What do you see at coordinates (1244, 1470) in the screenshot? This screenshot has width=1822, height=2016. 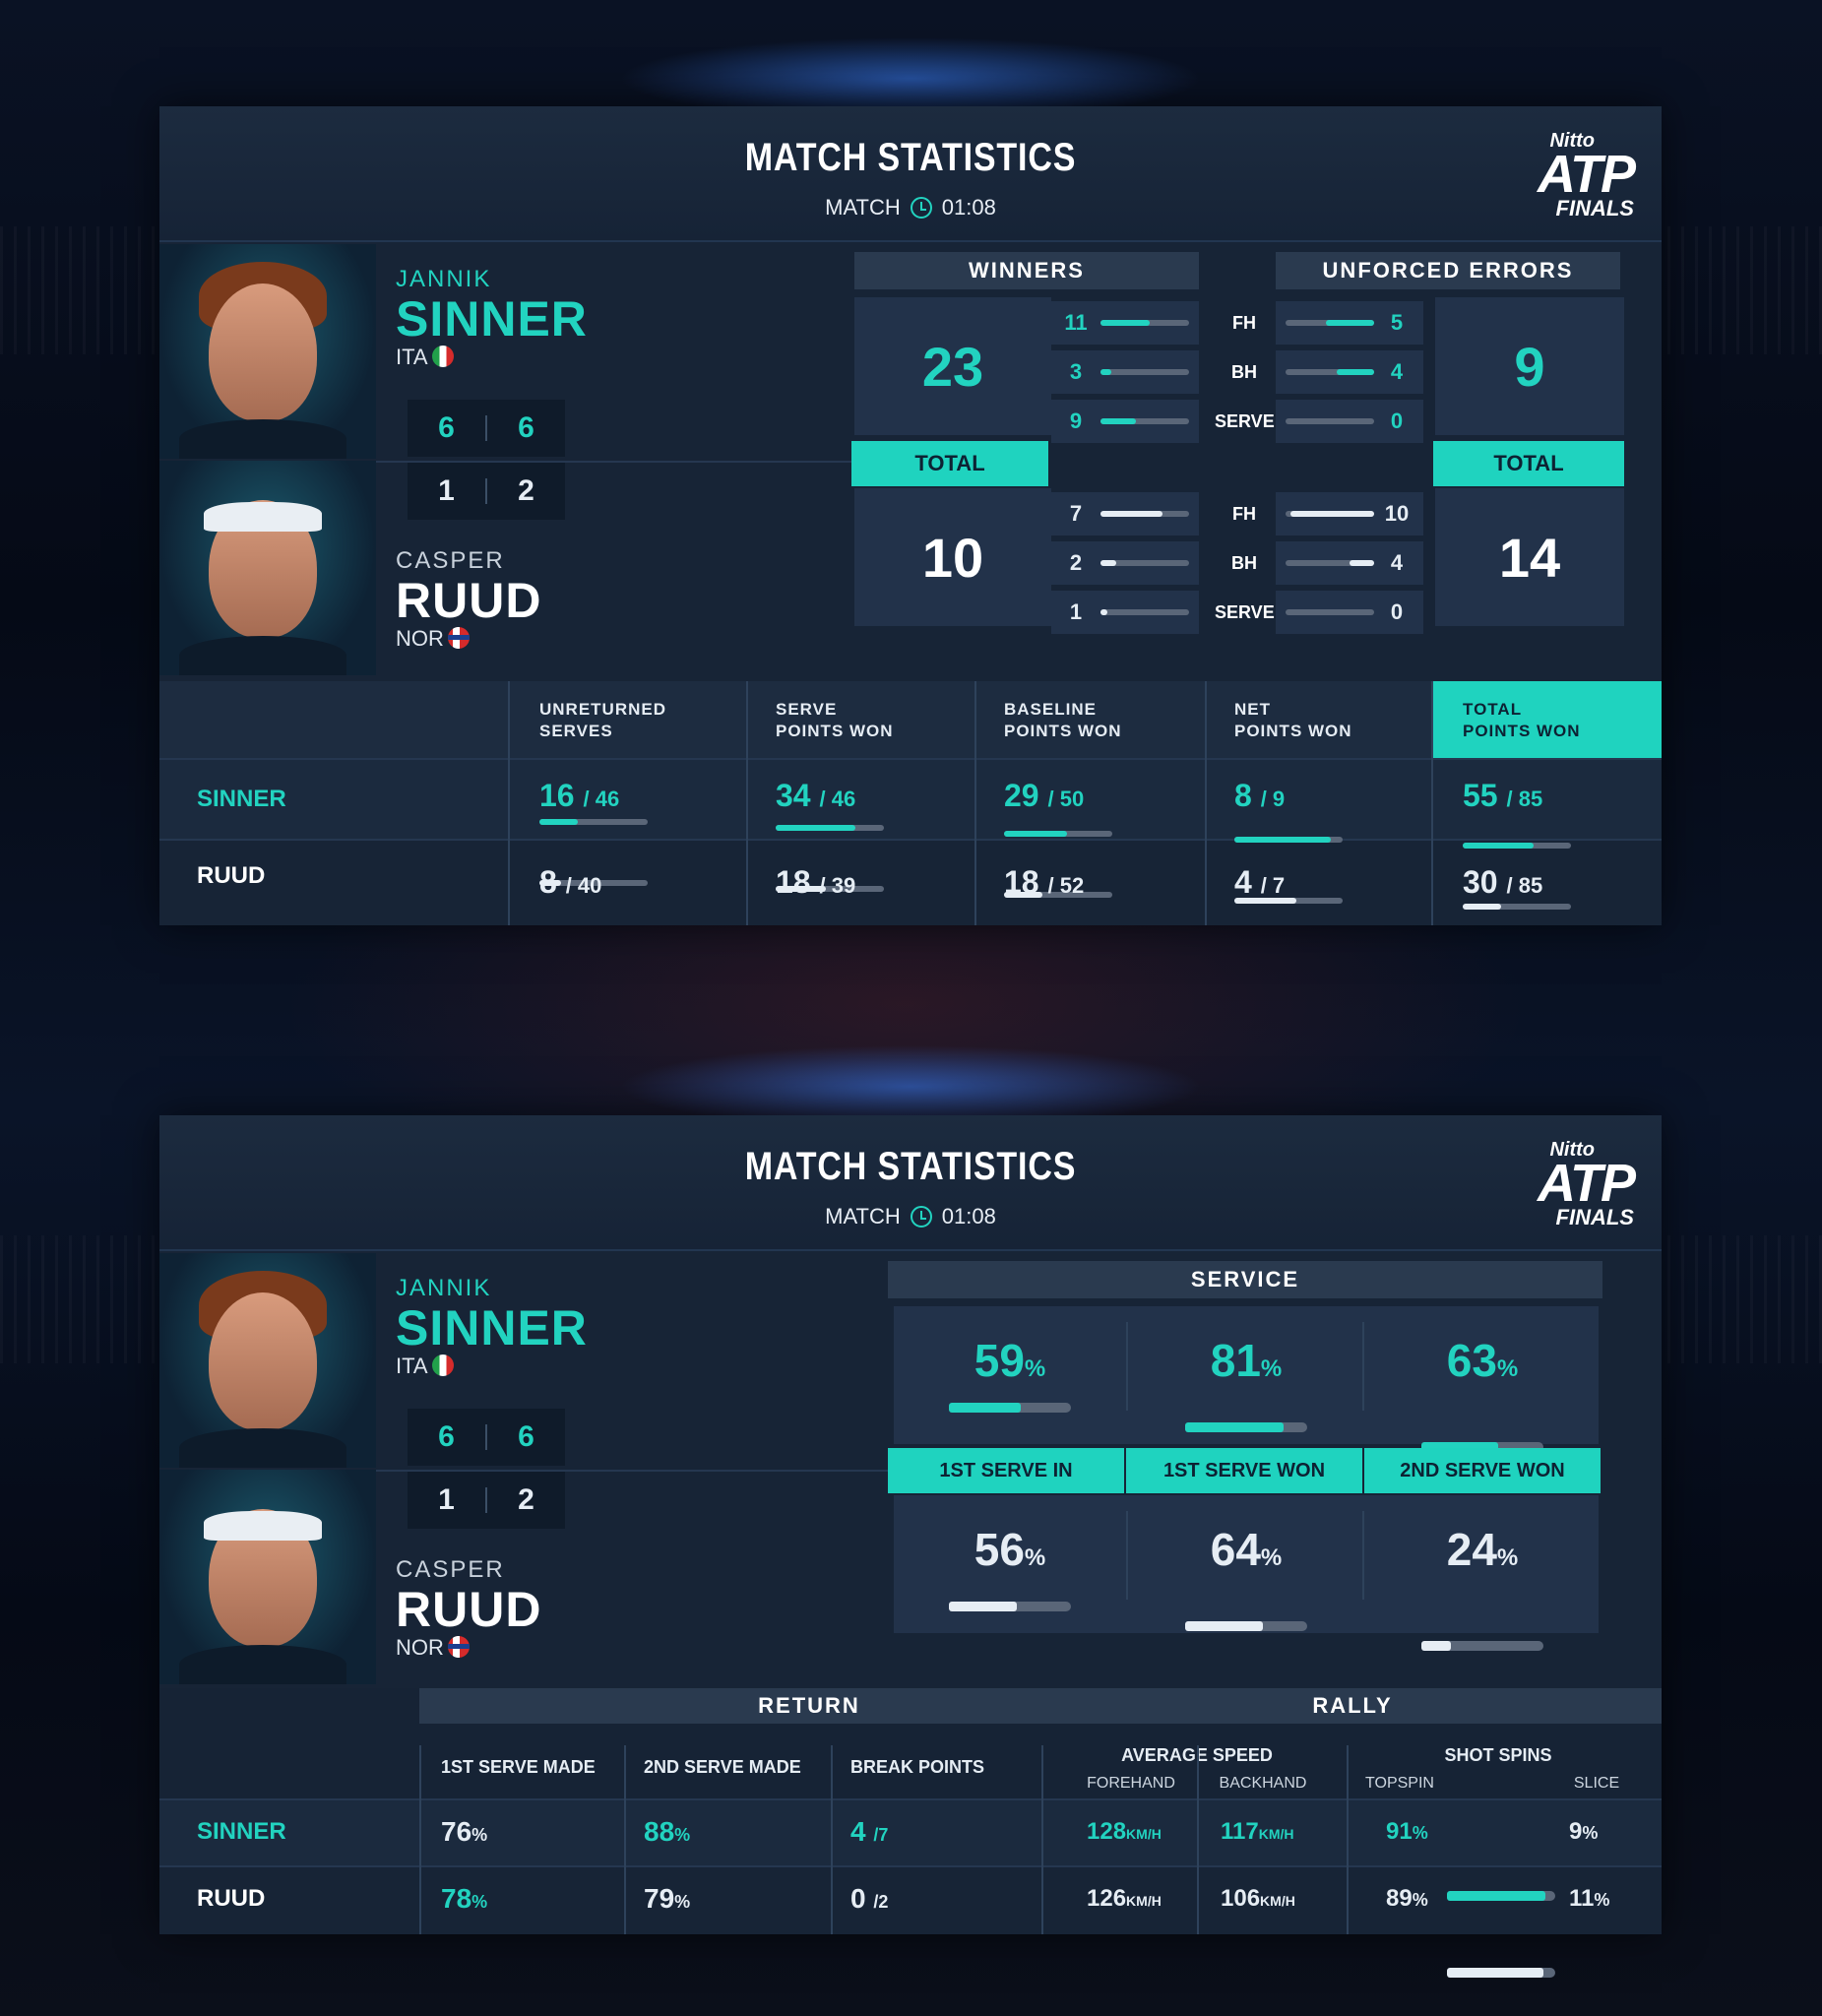 I see `service-label-1: 1ST SERVE WON` at bounding box center [1244, 1470].